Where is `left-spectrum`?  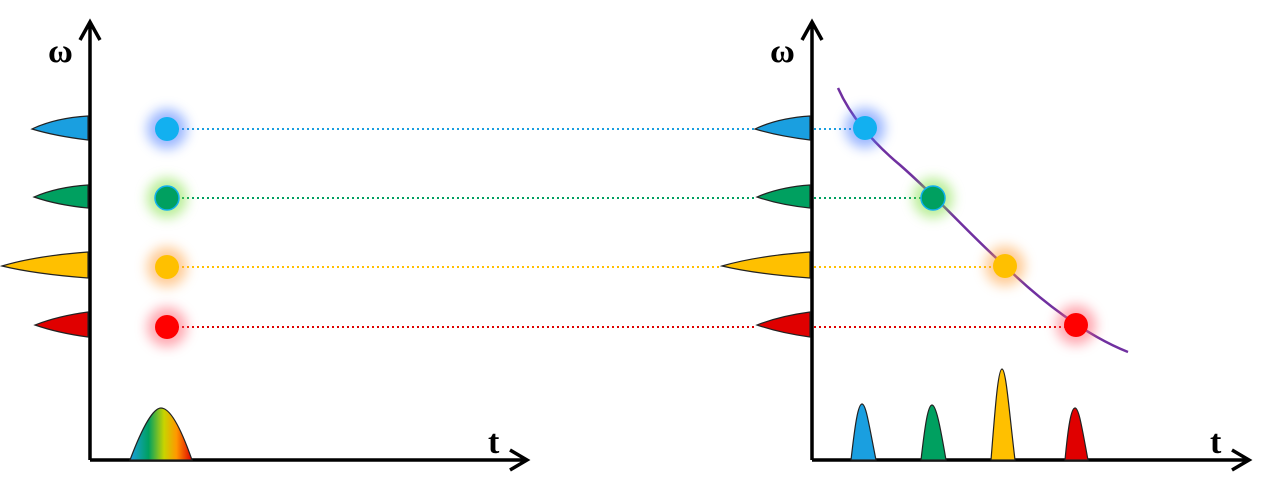
left-spectrum is located at coordinates (44, 226).